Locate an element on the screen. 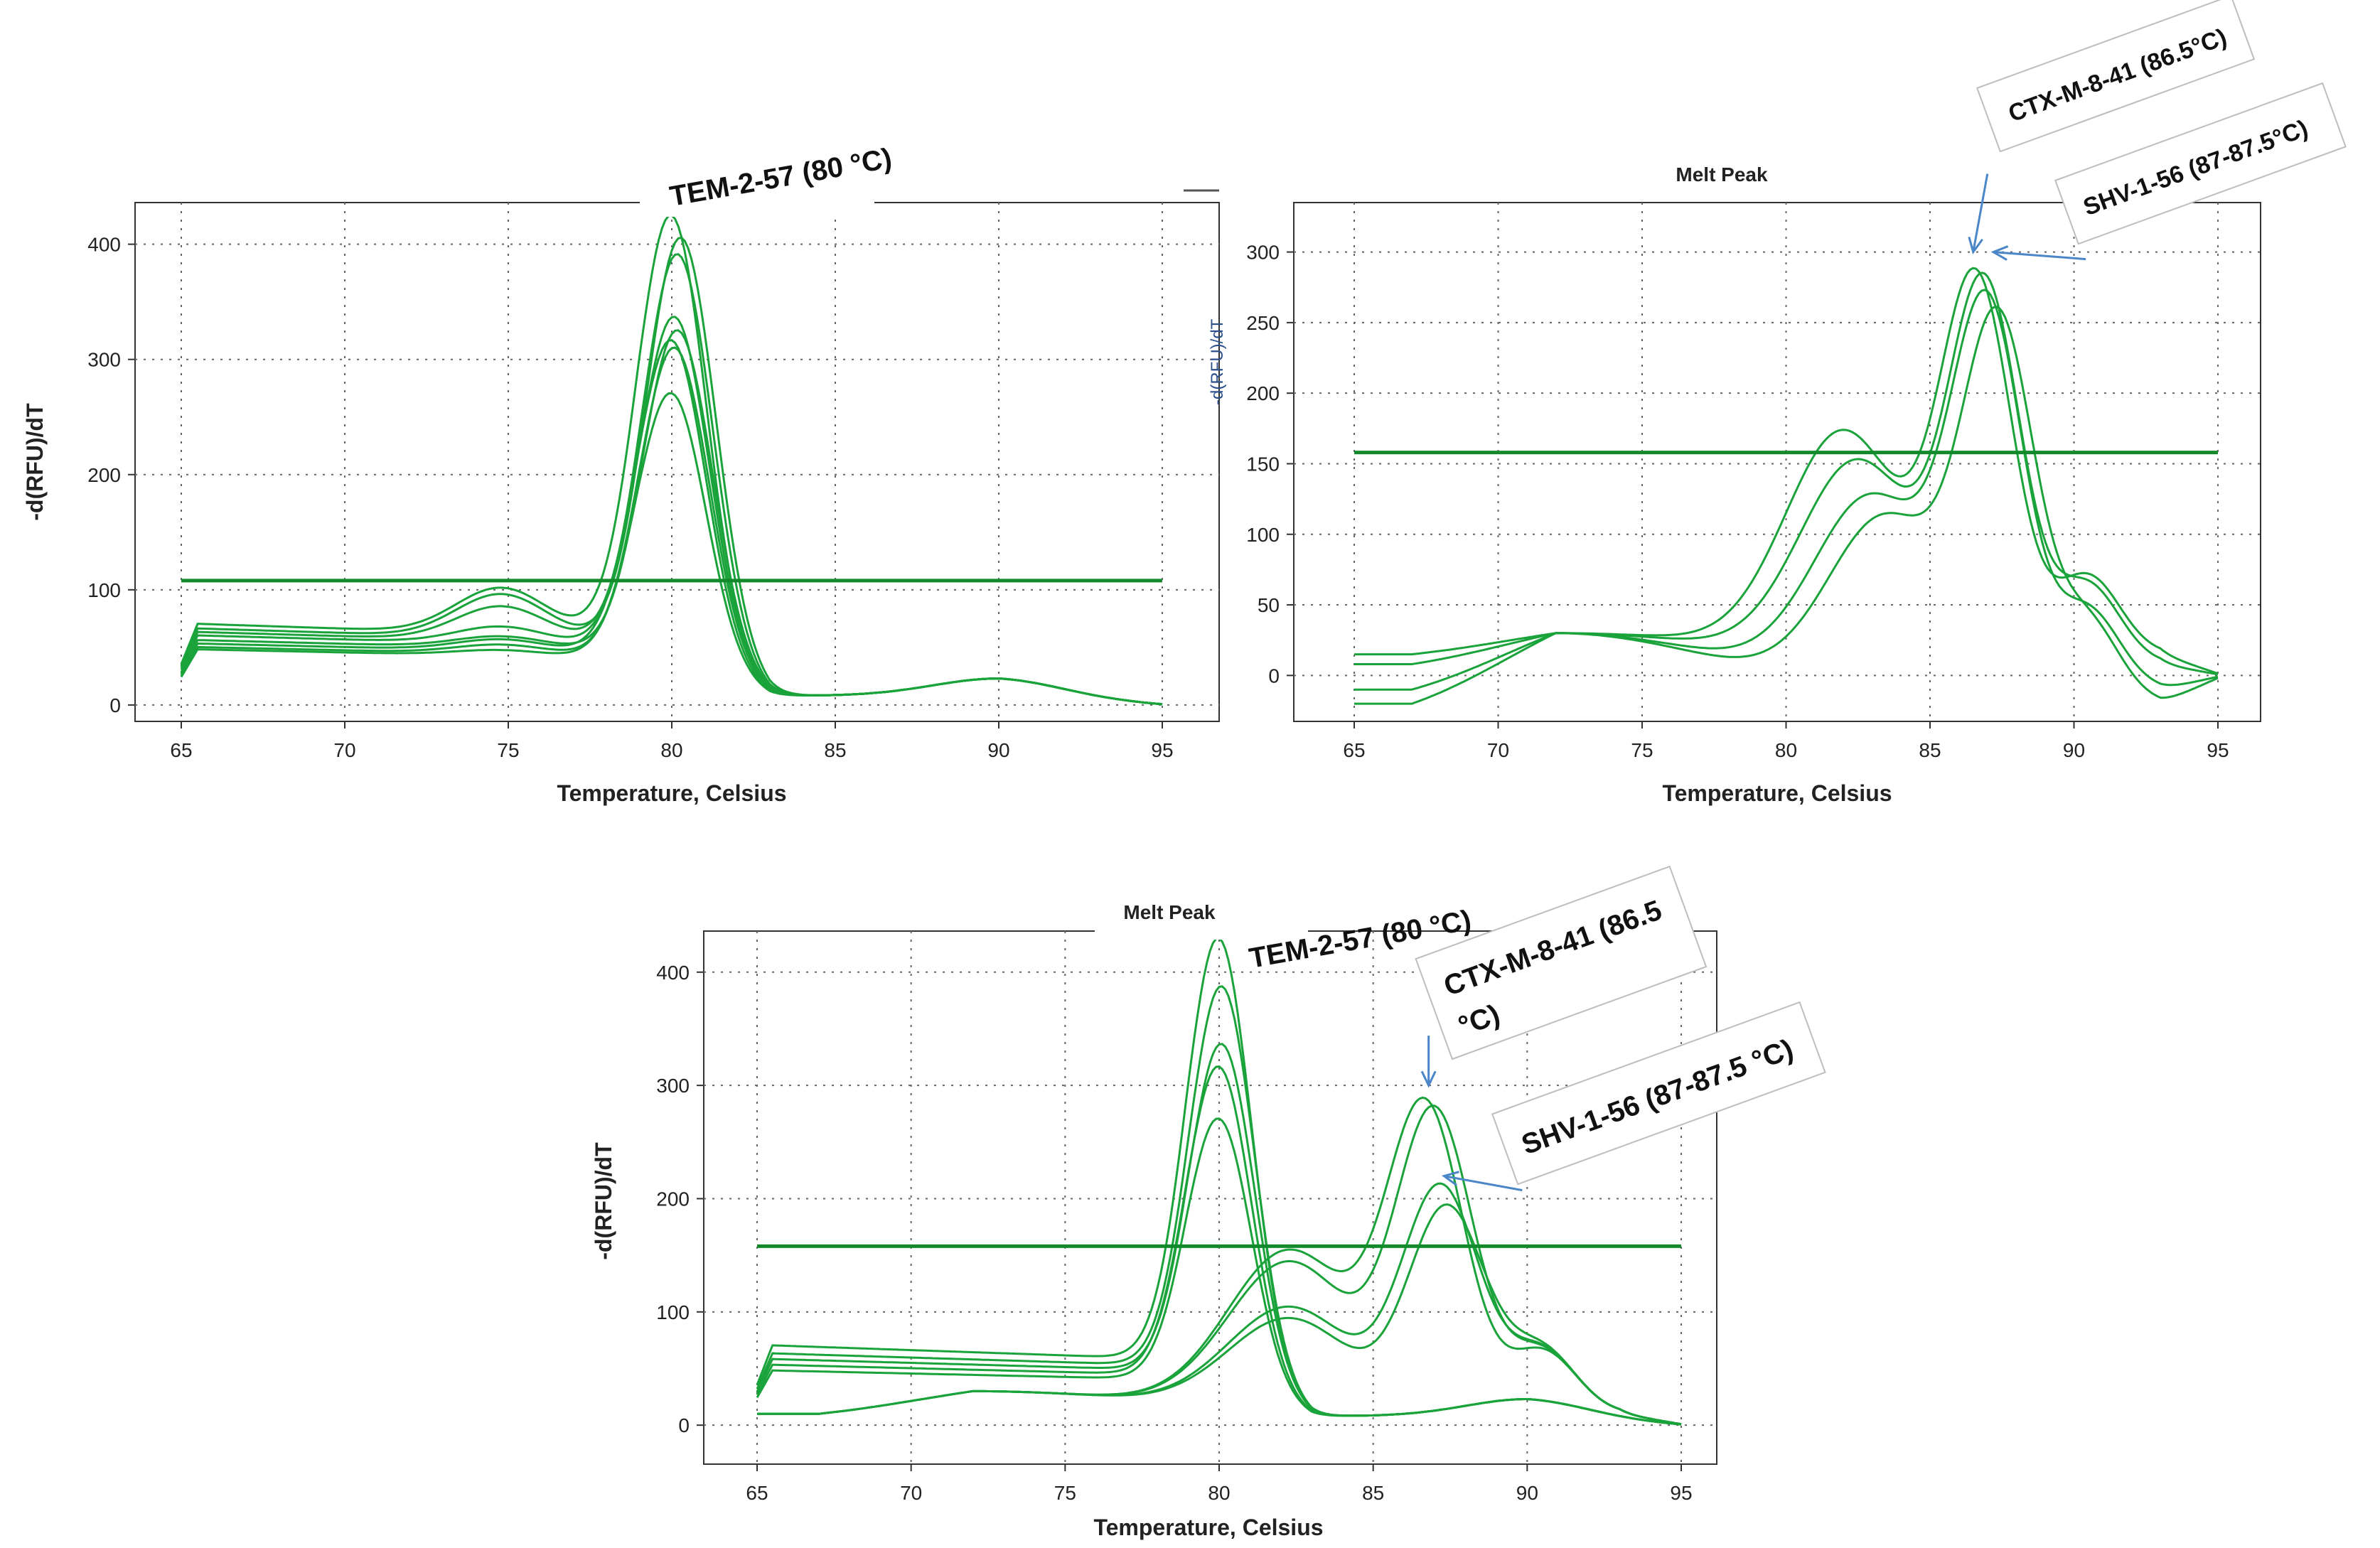 Image resolution: width=2380 pixels, height=1548 pixels. chart1-ylabel: -d(RFU)/dT is located at coordinates (35, 462).